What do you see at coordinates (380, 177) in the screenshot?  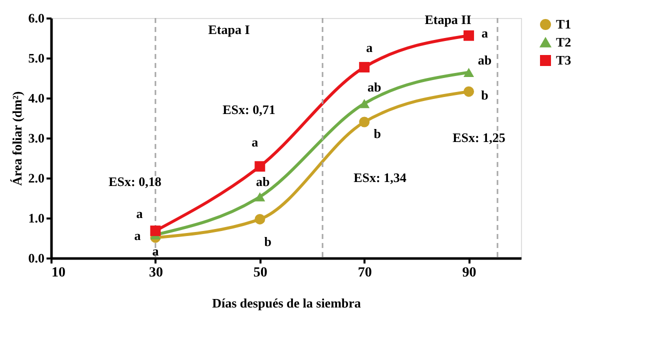 I see `annotation: ESx: 1,34` at bounding box center [380, 177].